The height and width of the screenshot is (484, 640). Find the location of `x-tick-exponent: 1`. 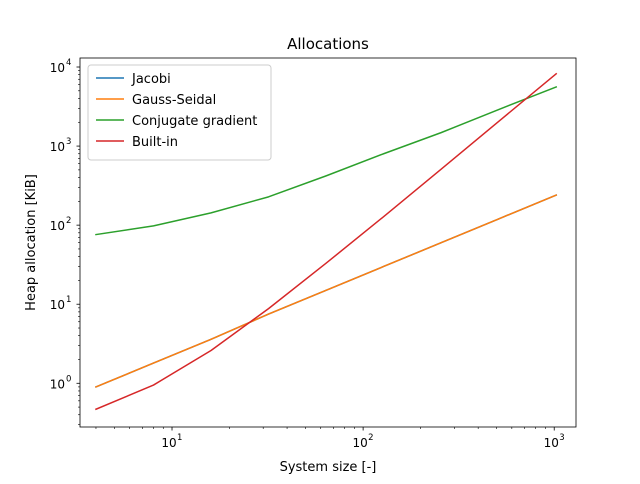

x-tick-exponent: 1 is located at coordinates (179, 438).